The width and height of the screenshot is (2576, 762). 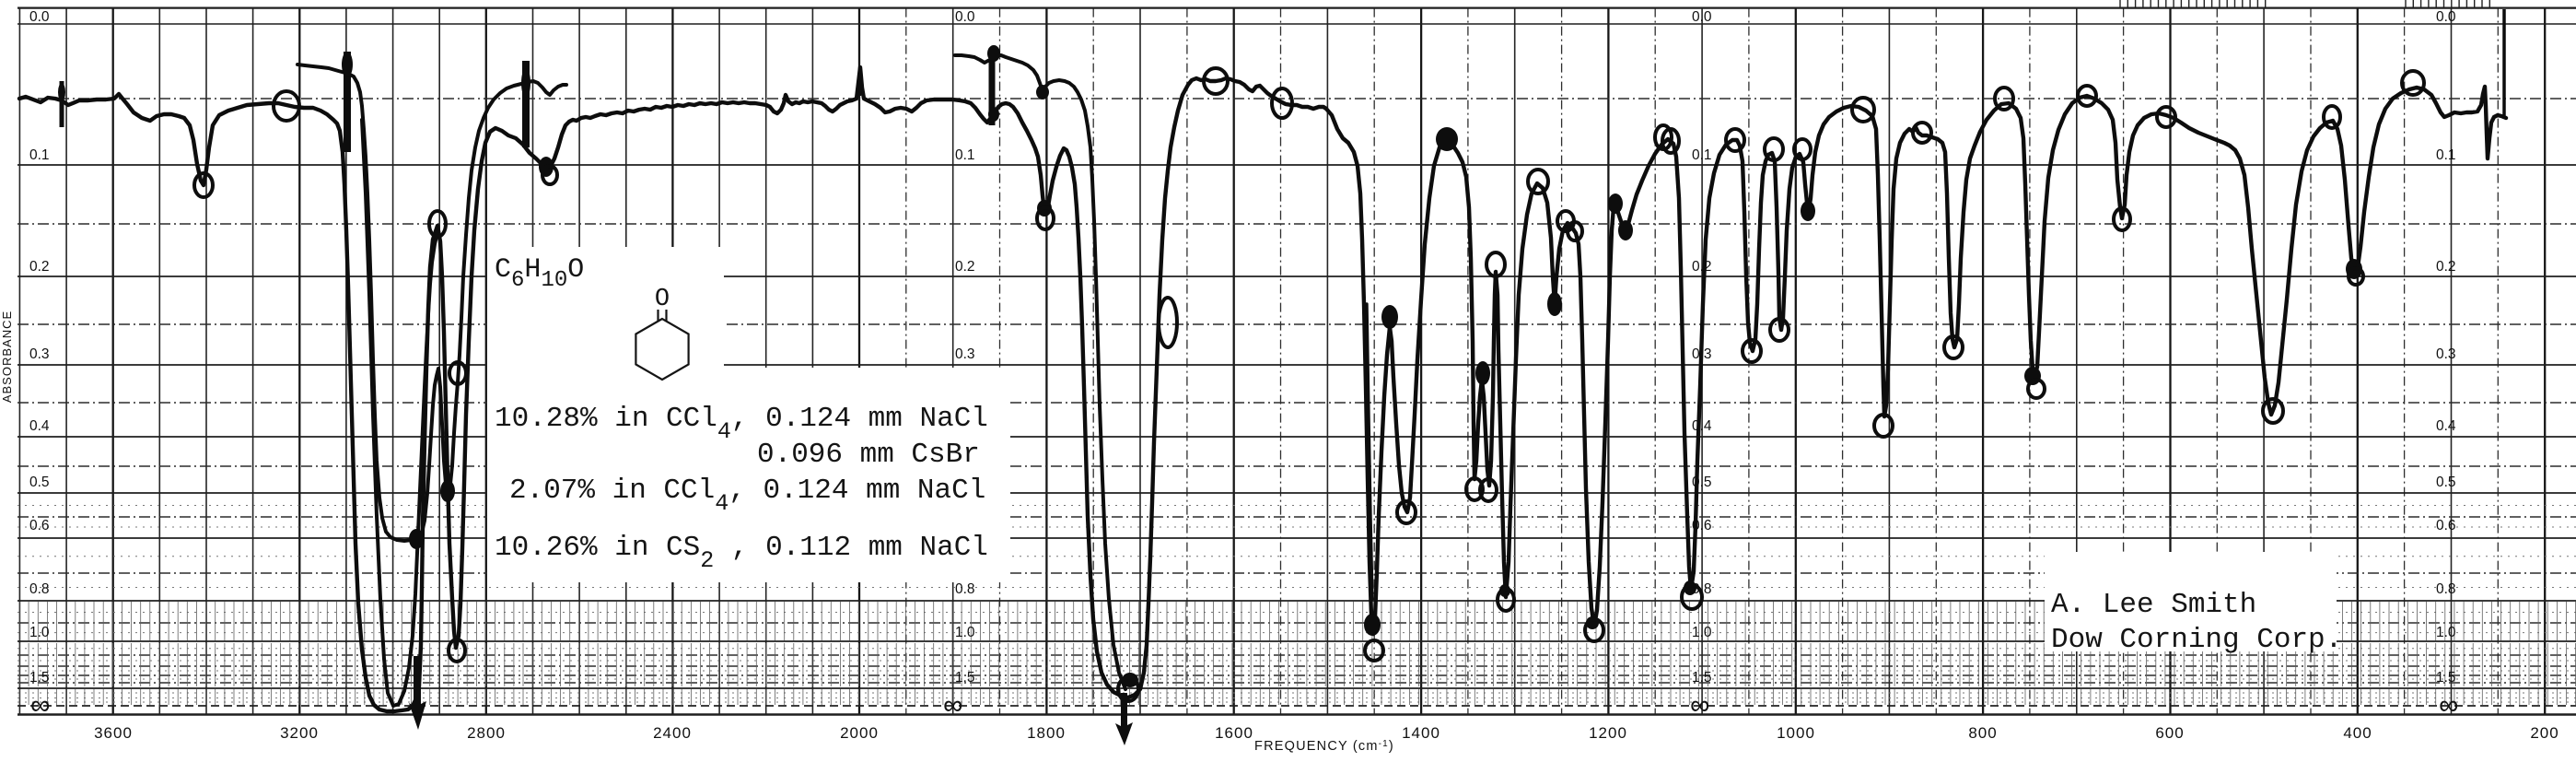 What do you see at coordinates (299, 733) in the screenshot?
I see `svg-text: 3200` at bounding box center [299, 733].